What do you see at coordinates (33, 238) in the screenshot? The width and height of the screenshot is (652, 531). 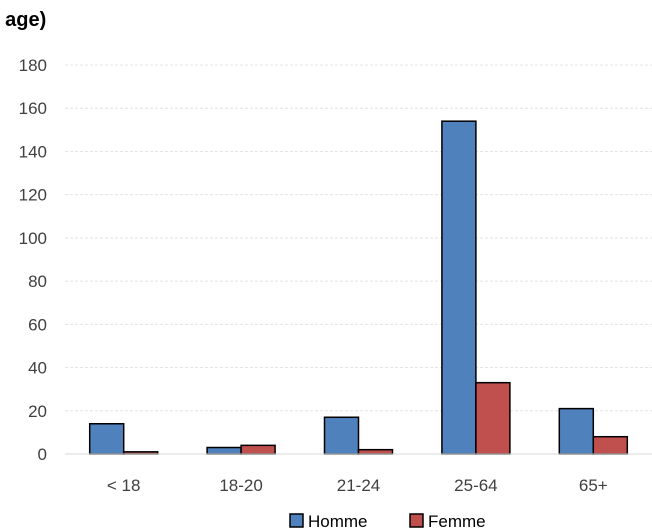 I see `y-tick-label: 100` at bounding box center [33, 238].